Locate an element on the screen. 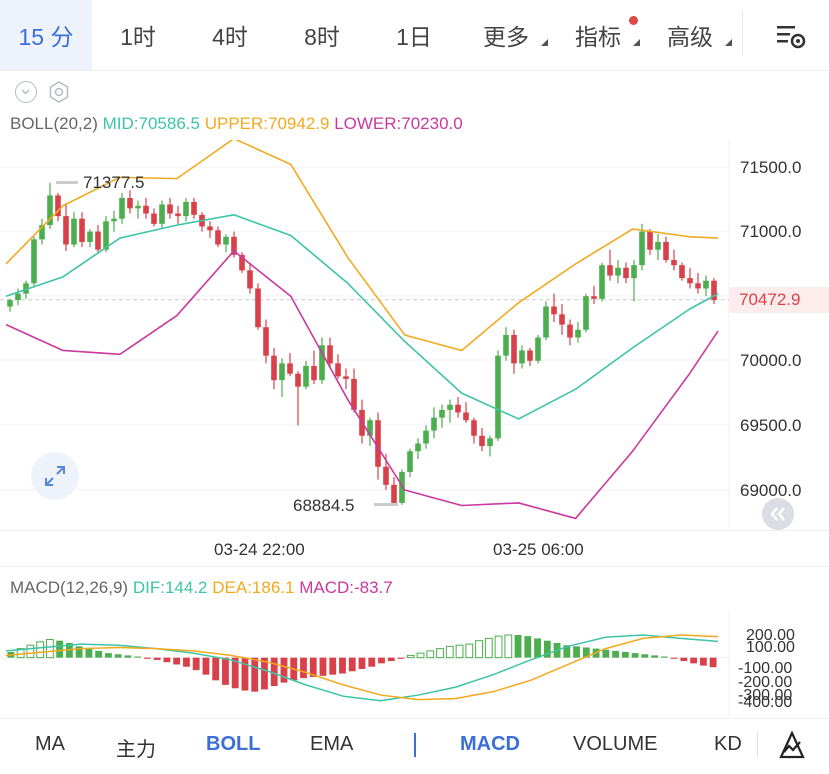 This screenshot has width=829, height=774. macd-chart is located at coordinates (414, 663).